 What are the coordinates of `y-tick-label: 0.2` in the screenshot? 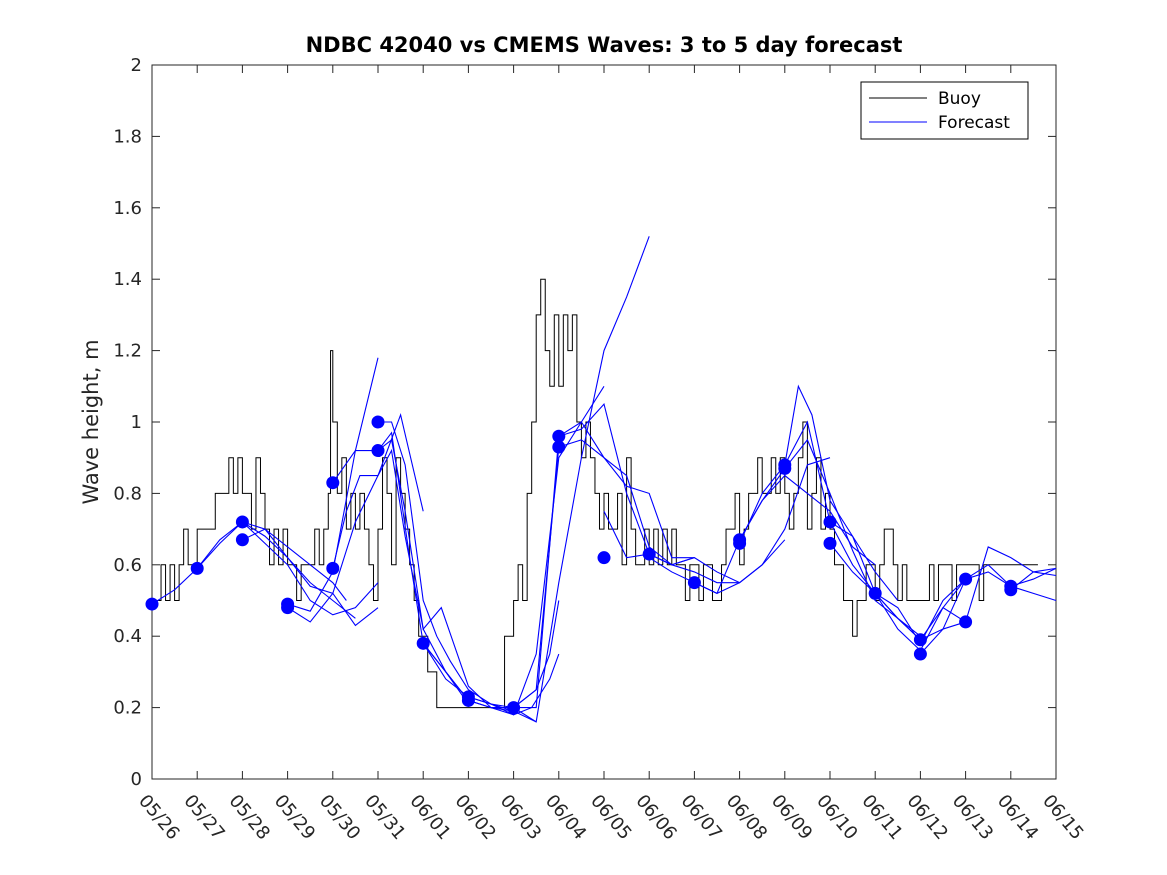 It's located at (127, 708).